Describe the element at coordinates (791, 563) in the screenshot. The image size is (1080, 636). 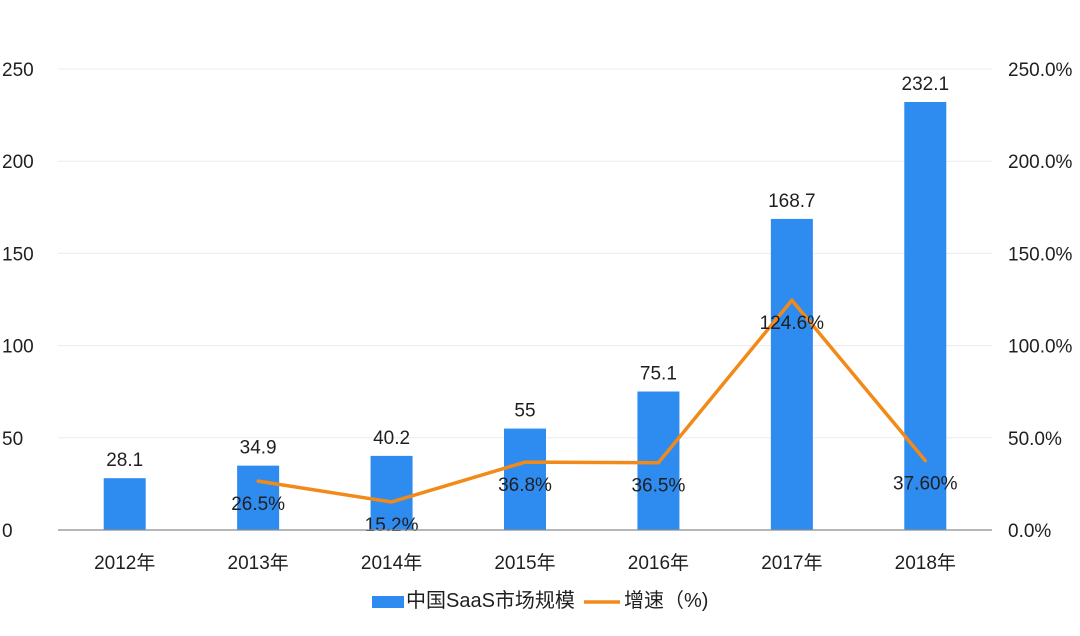
I see `x-tick-label: 2017年` at that location.